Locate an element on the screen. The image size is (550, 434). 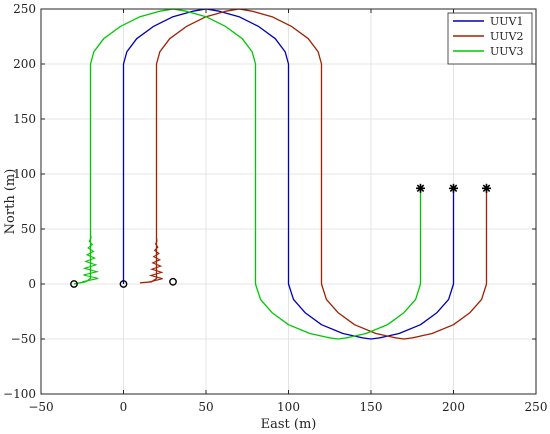
y-tick-label: 50 is located at coordinates (28, 229).